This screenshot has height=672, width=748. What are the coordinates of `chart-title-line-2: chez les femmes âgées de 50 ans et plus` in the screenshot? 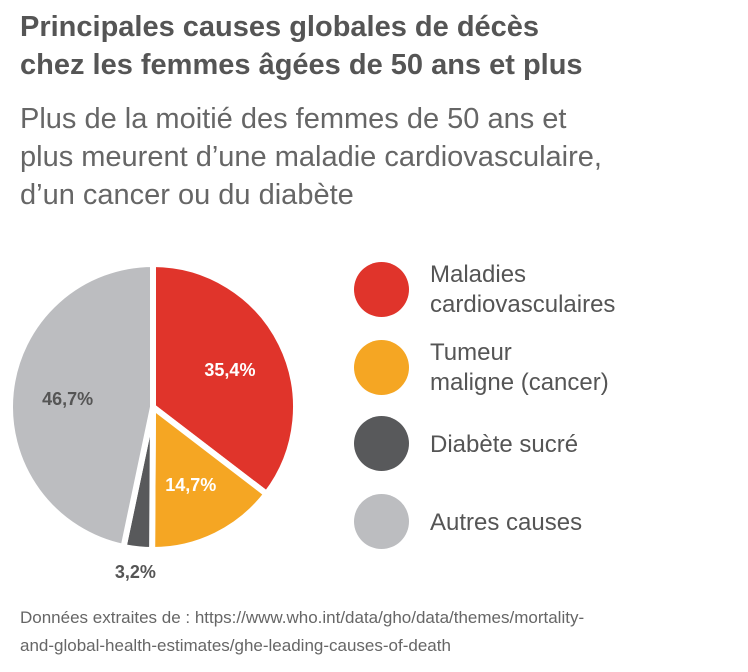 It's located at (301, 65).